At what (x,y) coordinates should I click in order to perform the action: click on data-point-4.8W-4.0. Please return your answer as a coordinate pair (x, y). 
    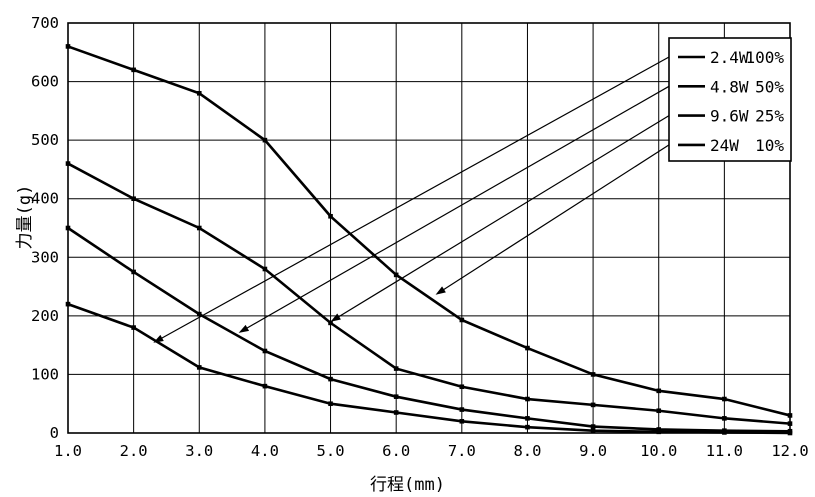
    Looking at the image, I should click on (265, 351).